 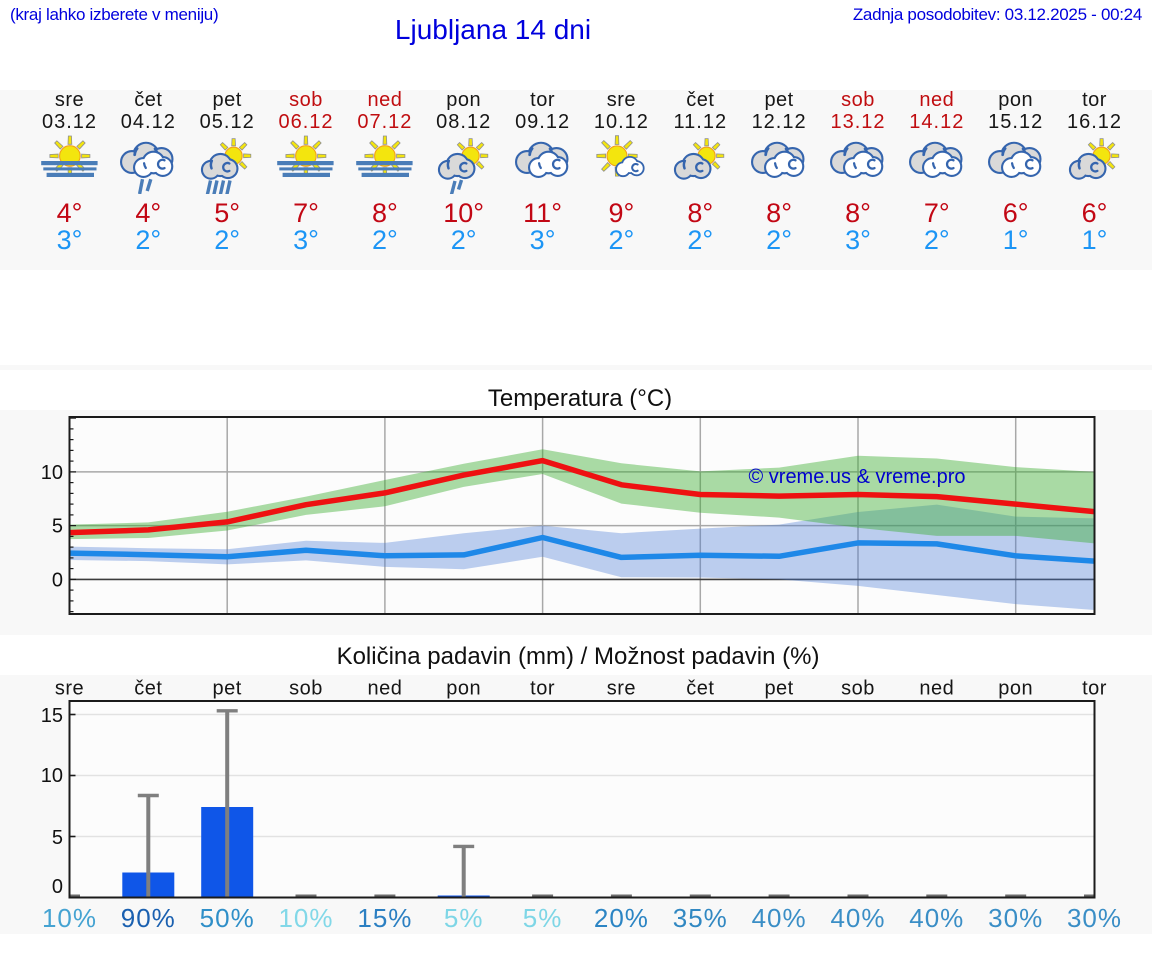 I want to click on svg-text: © vreme.us & vreme.pro, so click(x=856, y=477).